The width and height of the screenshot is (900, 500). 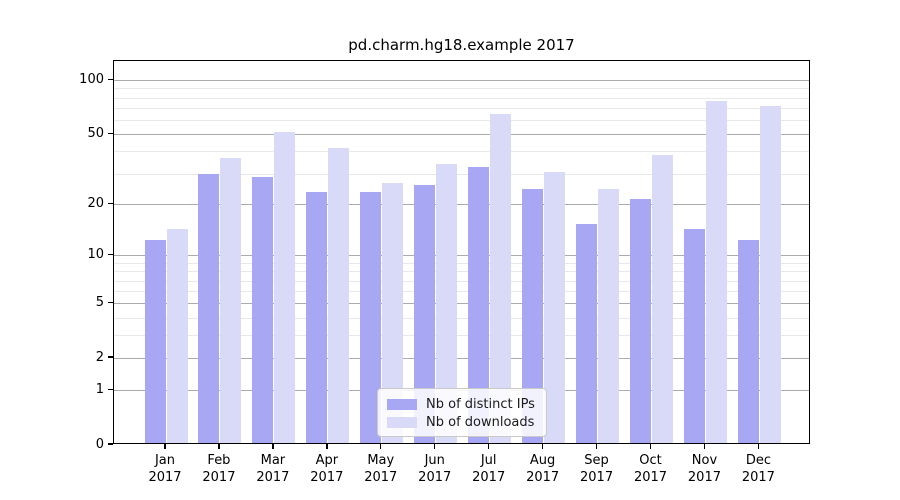 I want to click on bar-downloads-feb, so click(x=231, y=300).